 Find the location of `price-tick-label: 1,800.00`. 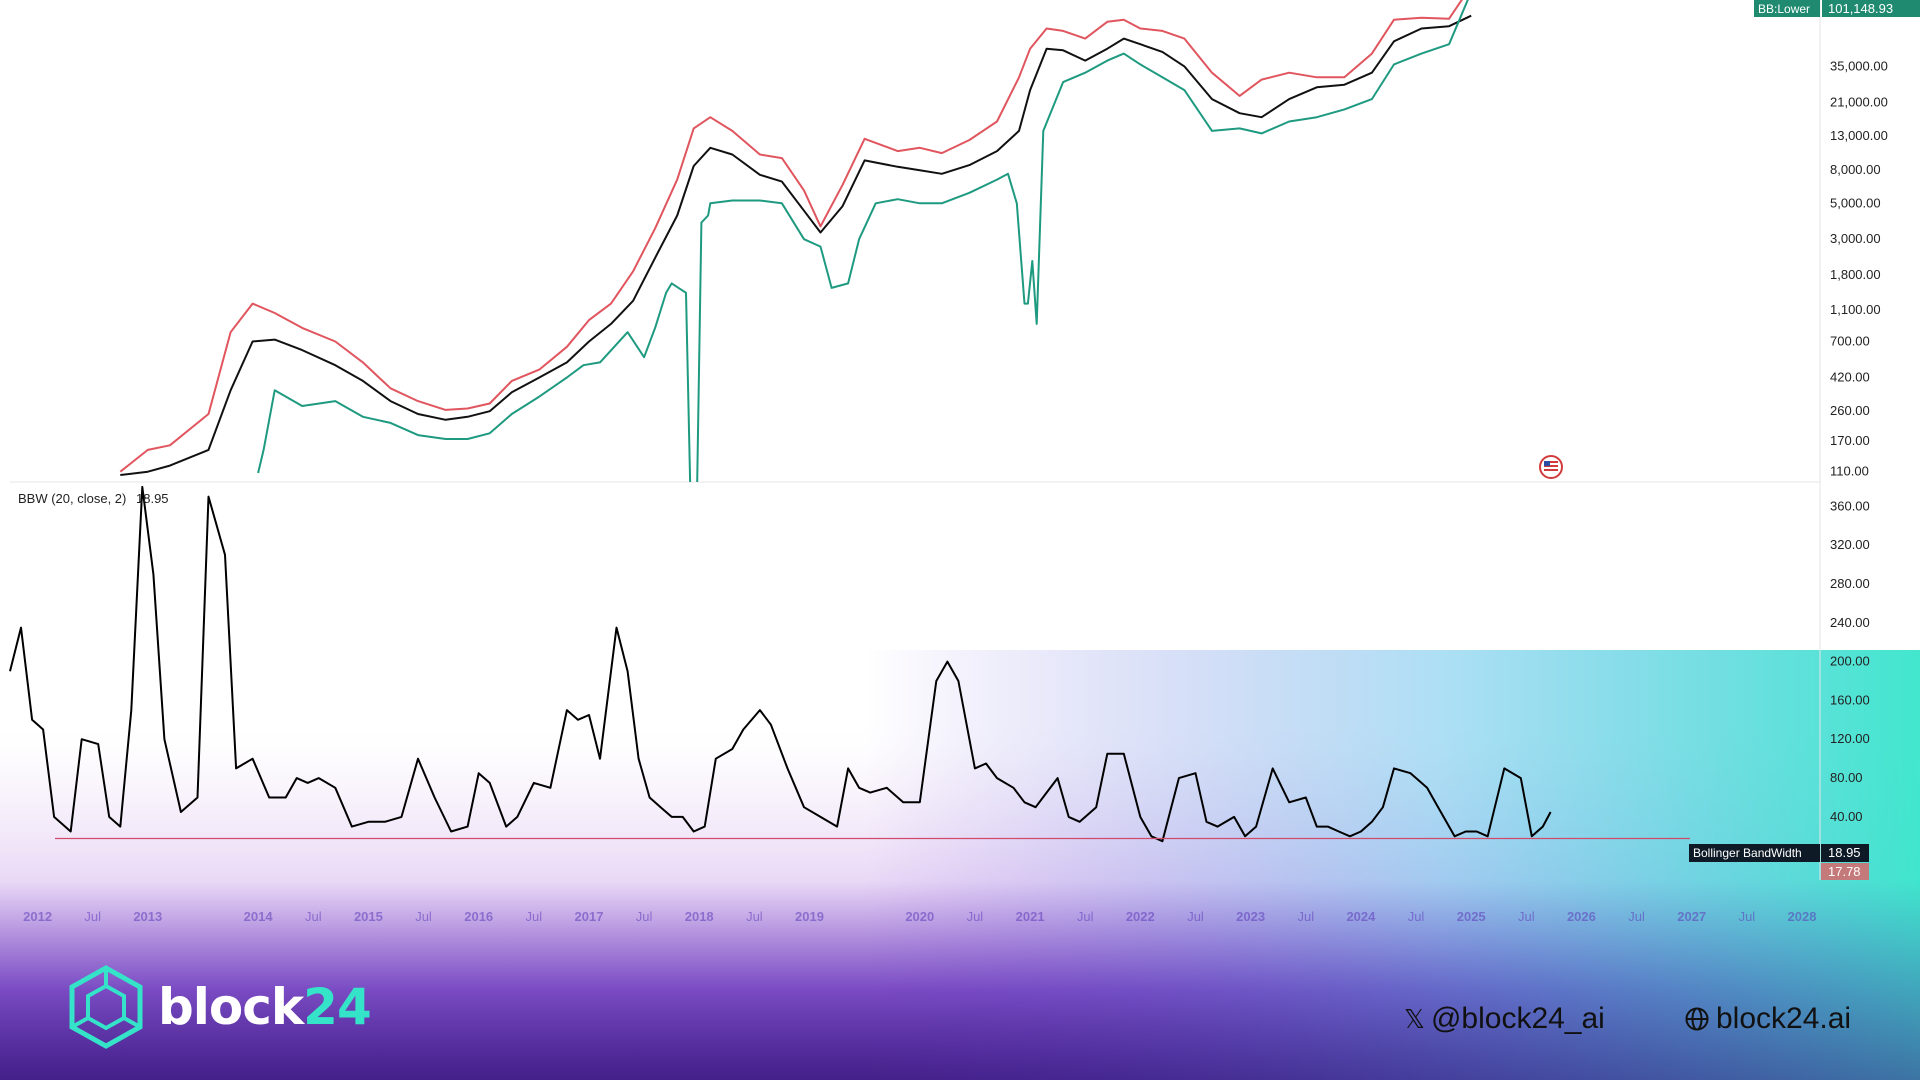

price-tick-label: 1,800.00 is located at coordinates (1855, 274).